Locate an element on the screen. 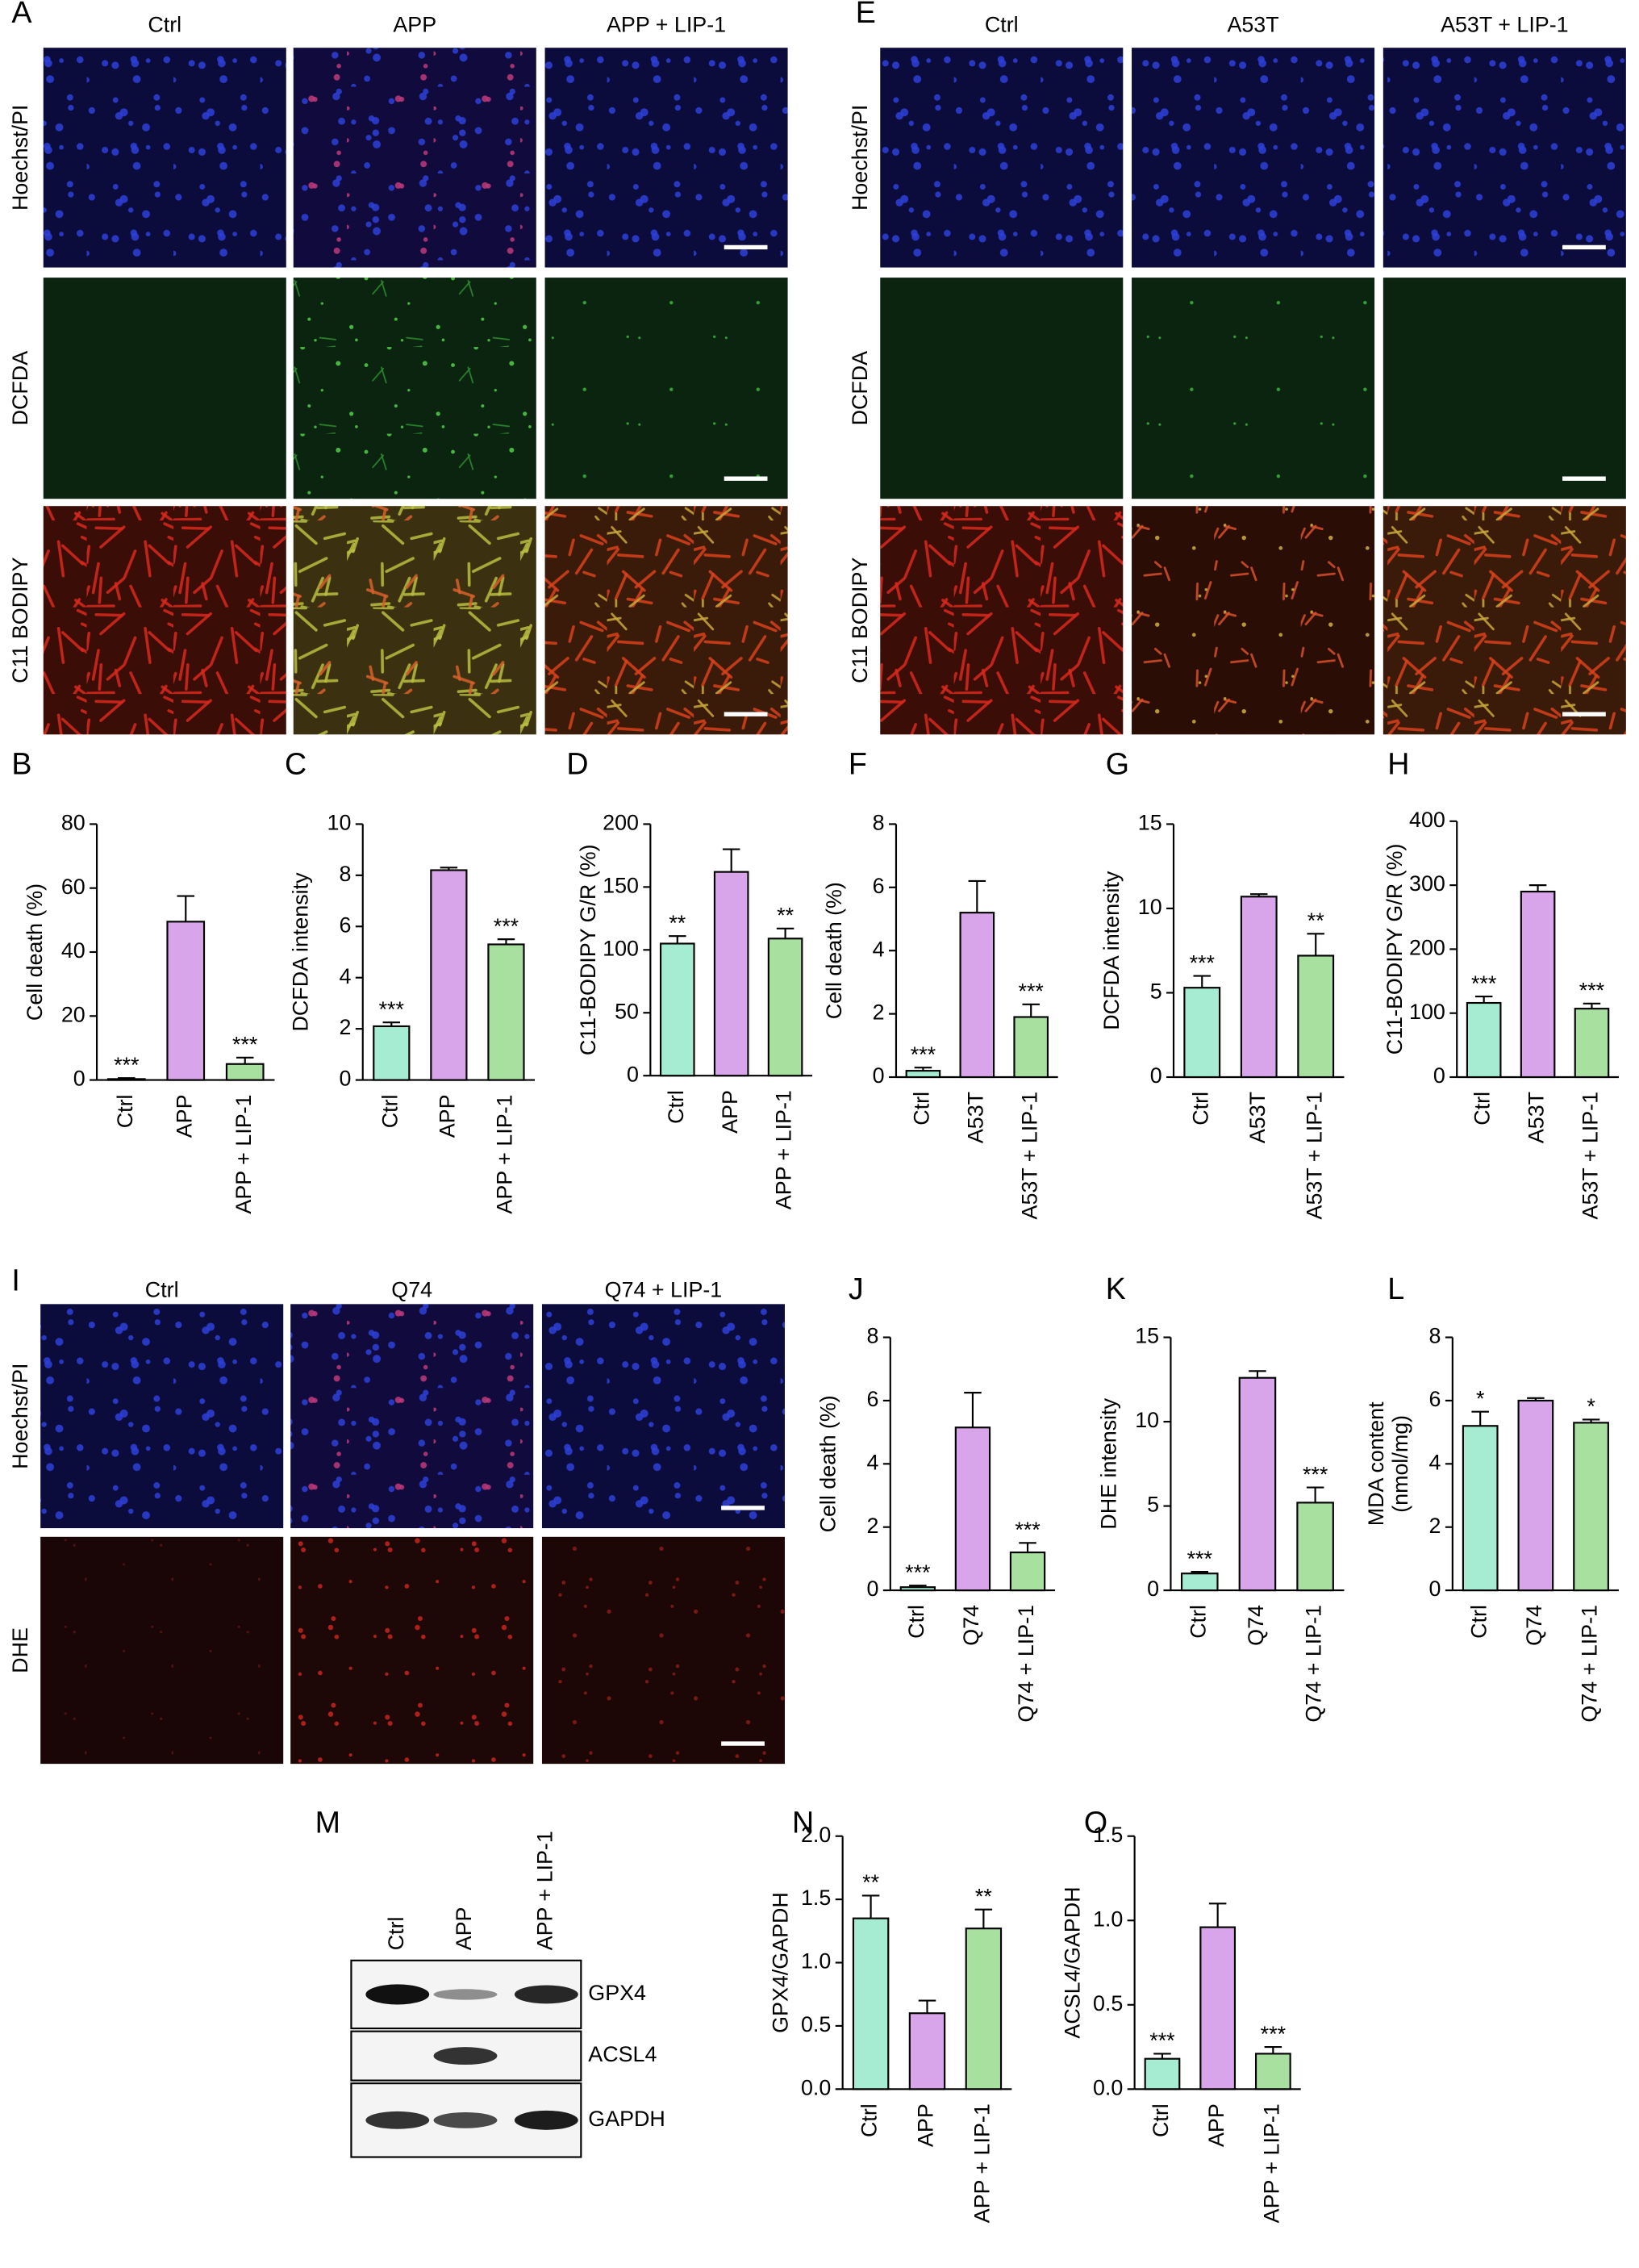 This screenshot has height=2268, width=1639. y-tick-label: 50 is located at coordinates (627, 1011).